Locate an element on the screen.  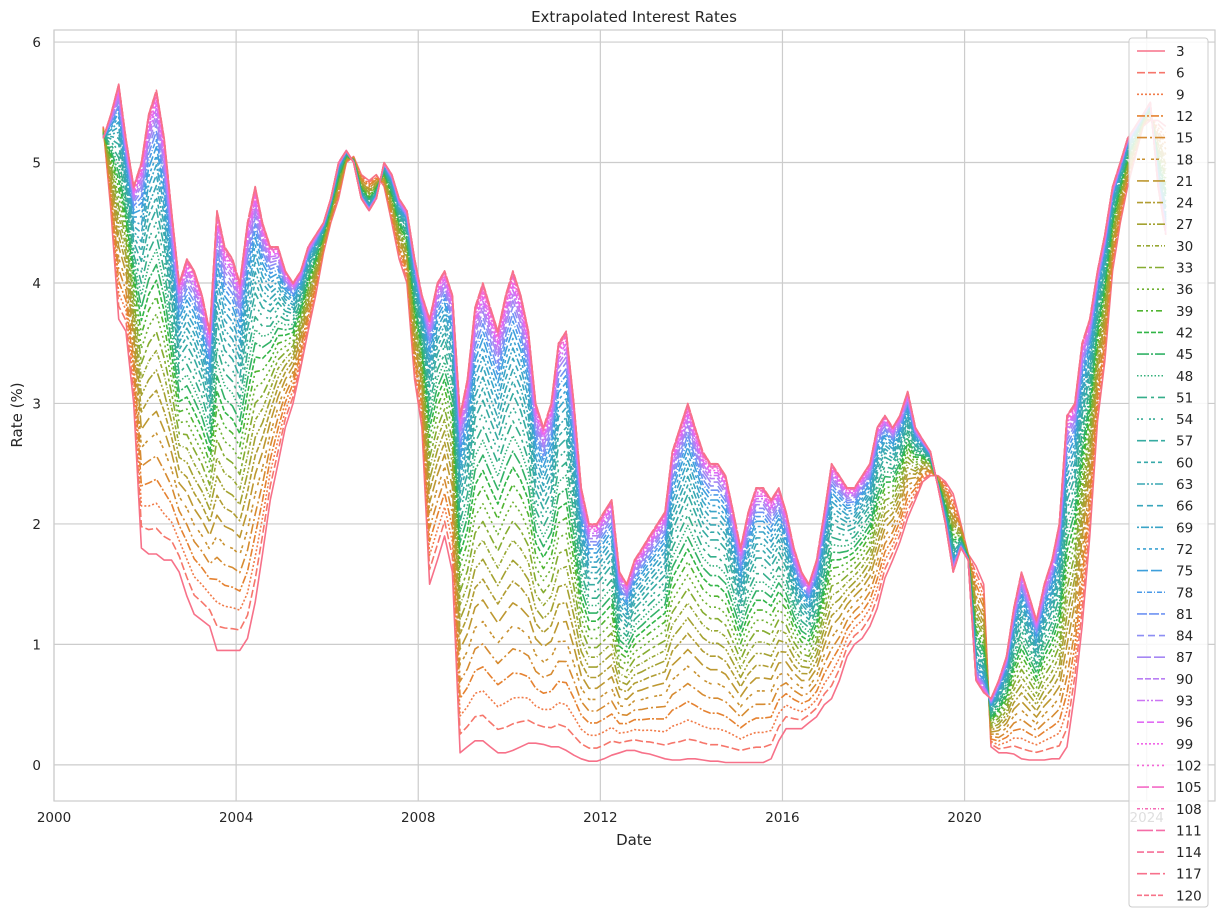
legend-label-66: 66 is located at coordinates (1184, 507).